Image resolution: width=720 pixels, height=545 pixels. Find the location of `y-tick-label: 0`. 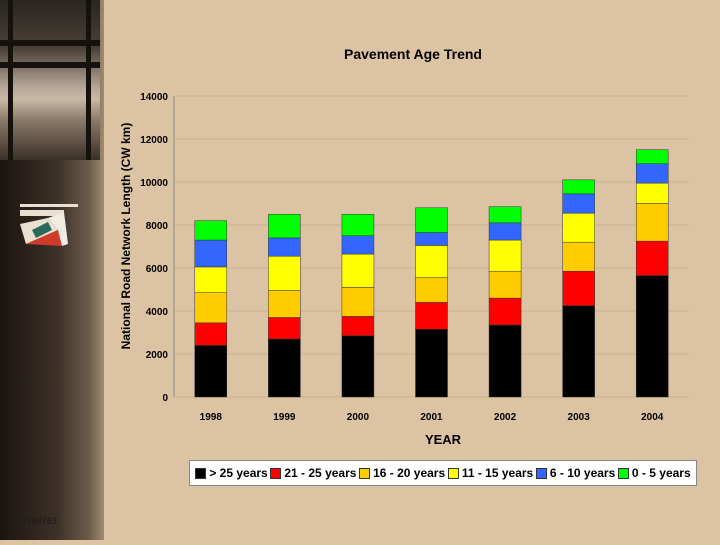

y-tick-label: 0 is located at coordinates (165, 398).